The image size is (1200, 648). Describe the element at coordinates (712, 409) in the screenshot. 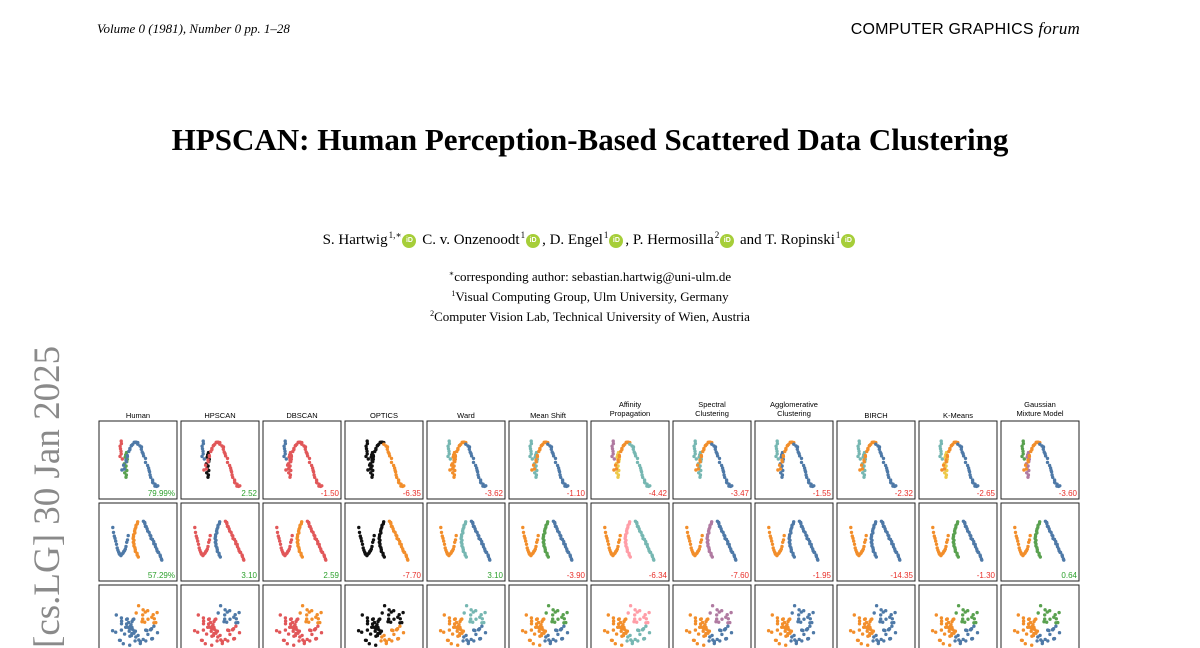

I see `method-label: Spectral Clustering` at that location.